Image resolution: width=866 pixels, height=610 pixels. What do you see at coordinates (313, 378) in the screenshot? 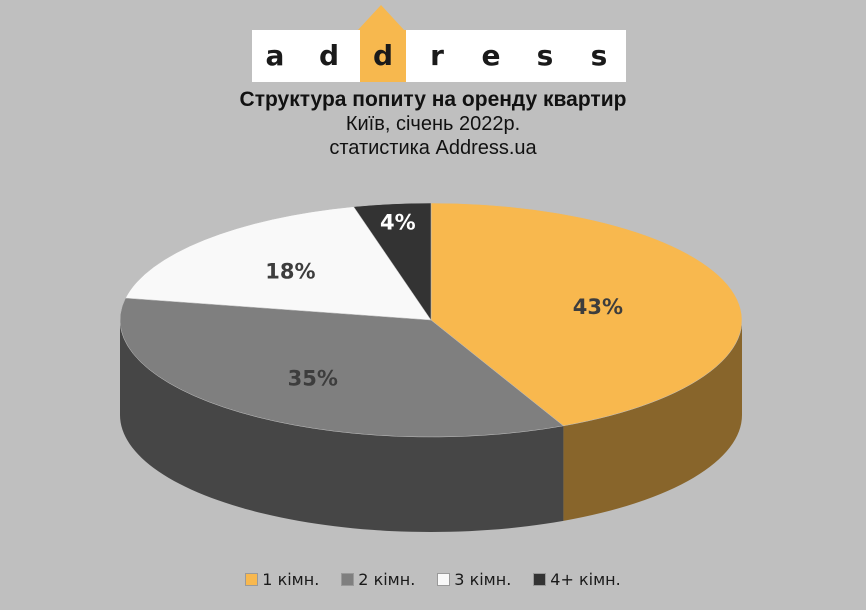
I see `pie-label-2: 35%` at bounding box center [313, 378].